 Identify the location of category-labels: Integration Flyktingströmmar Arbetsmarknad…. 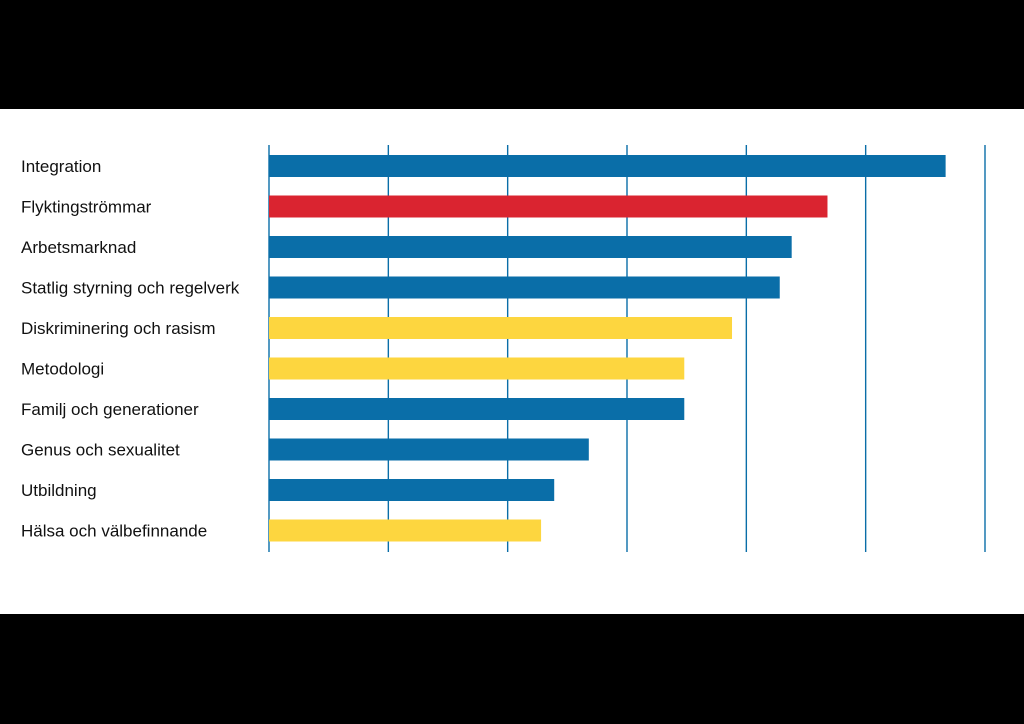
(130, 349).